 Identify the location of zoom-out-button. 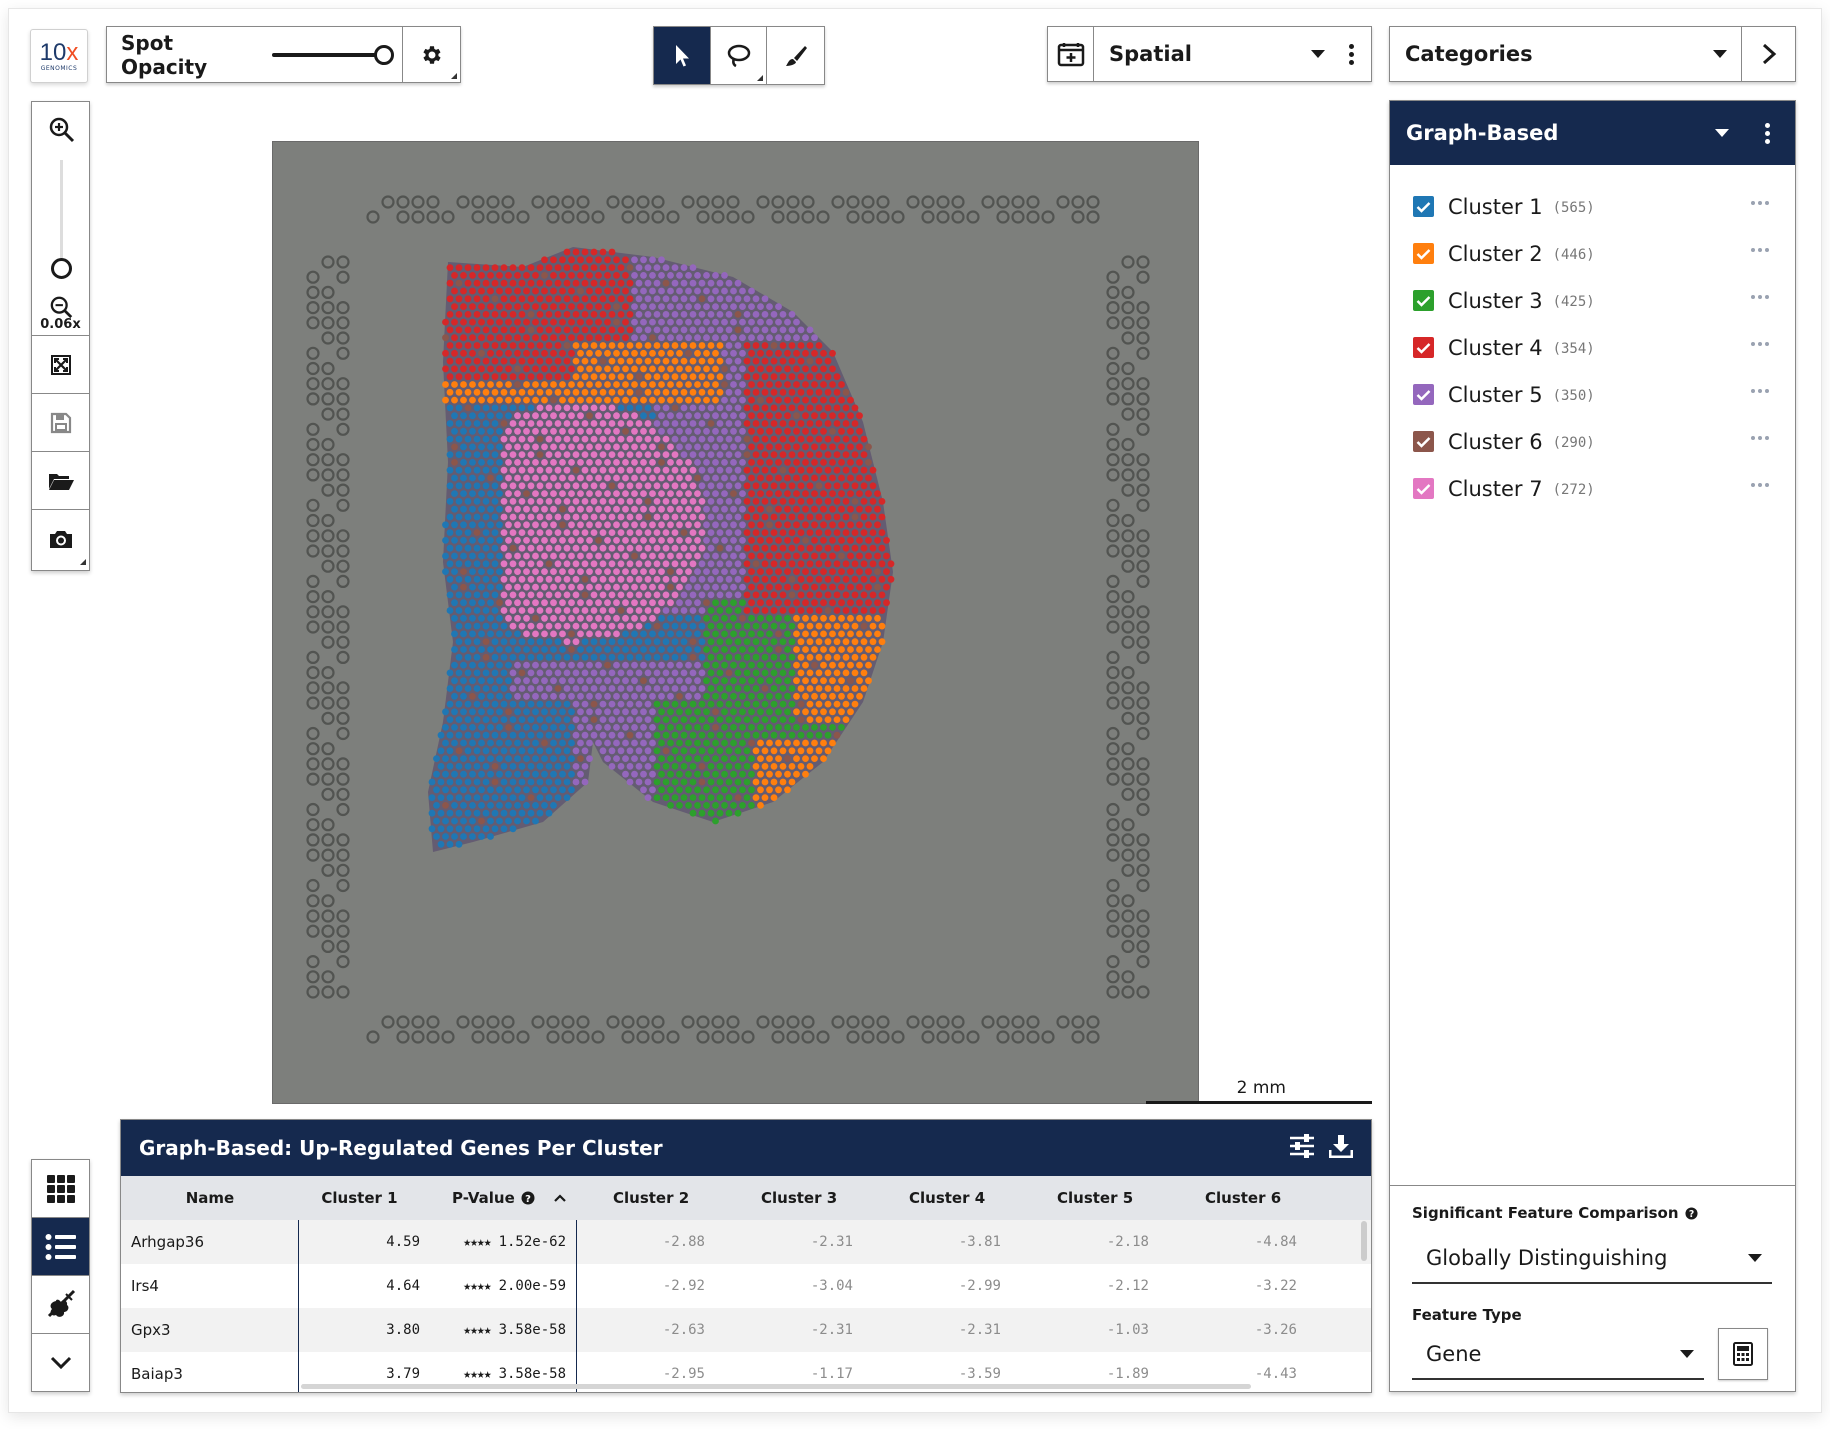
(62, 309).